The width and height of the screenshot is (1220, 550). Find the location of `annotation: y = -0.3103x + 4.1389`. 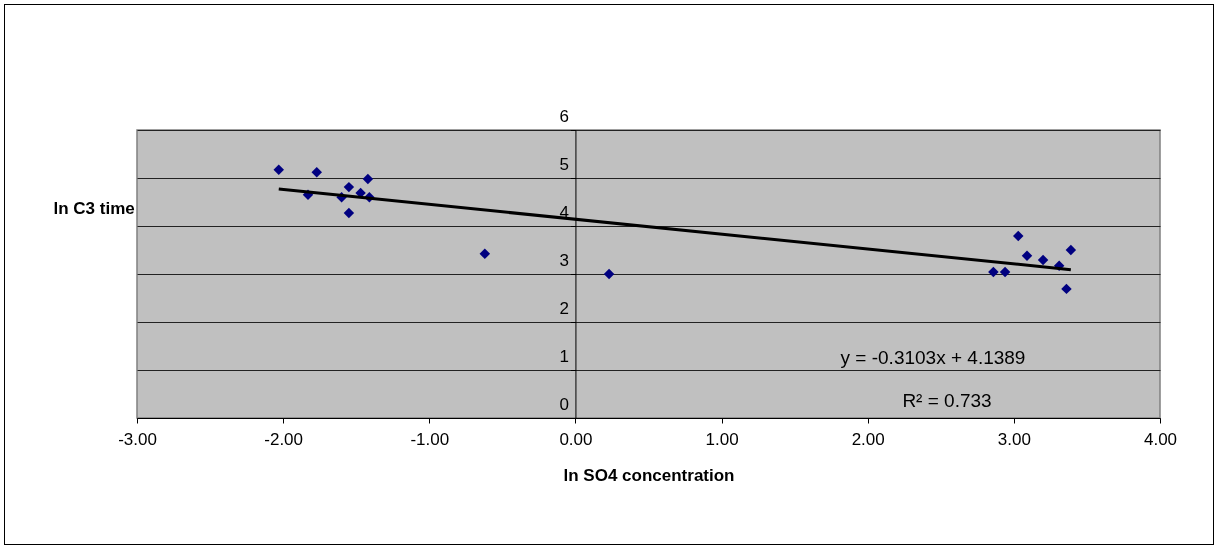

annotation: y = -0.3103x + 4.1389 is located at coordinates (933, 357).